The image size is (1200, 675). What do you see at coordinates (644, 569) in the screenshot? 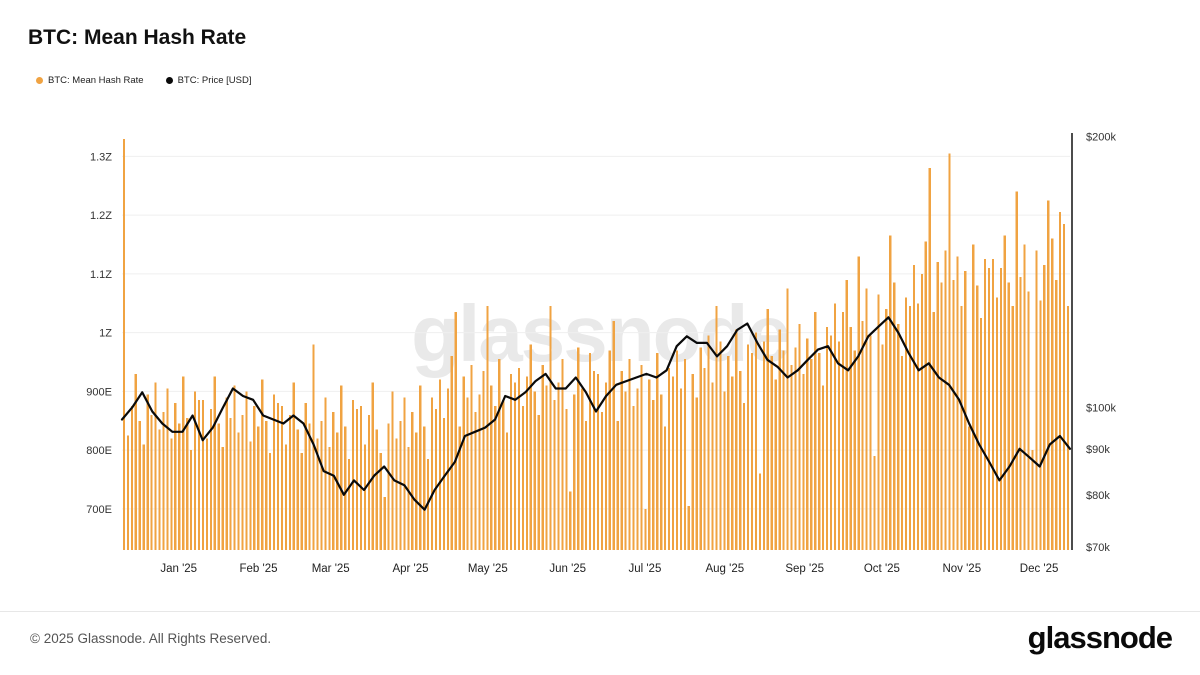
I see `svg-text: Jul '25` at bounding box center [644, 569].